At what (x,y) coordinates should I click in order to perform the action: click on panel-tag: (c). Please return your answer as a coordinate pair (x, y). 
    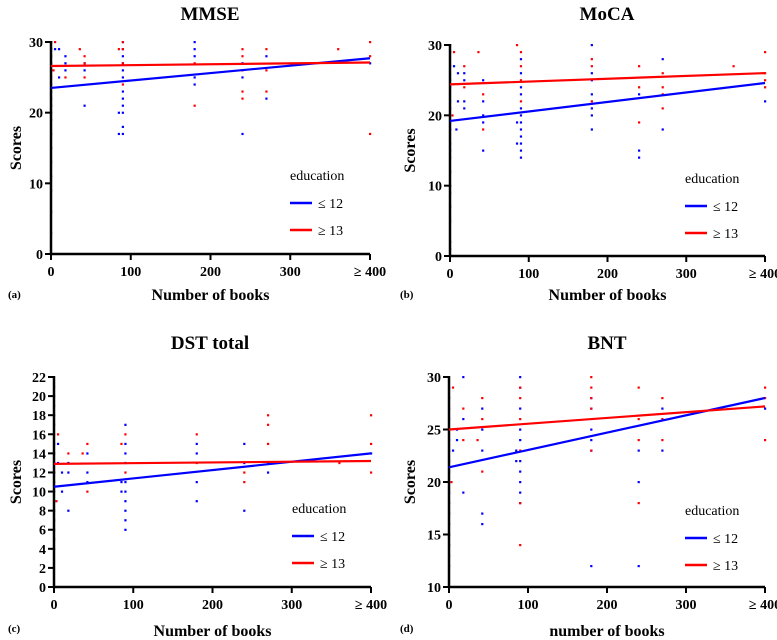
    Looking at the image, I should click on (14, 629).